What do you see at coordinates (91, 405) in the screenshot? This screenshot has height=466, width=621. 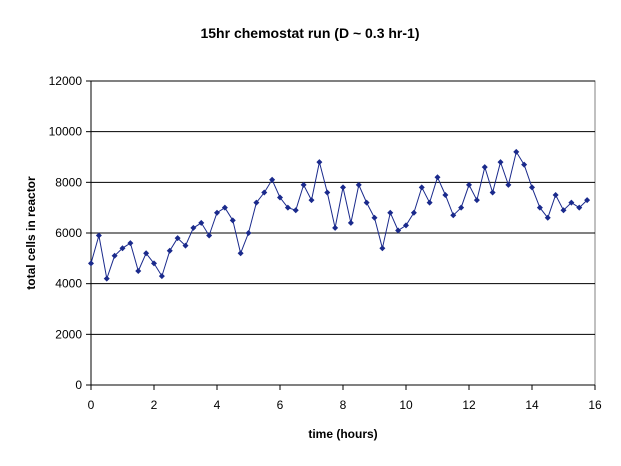 I see `x-tick-label: 0` at bounding box center [91, 405].